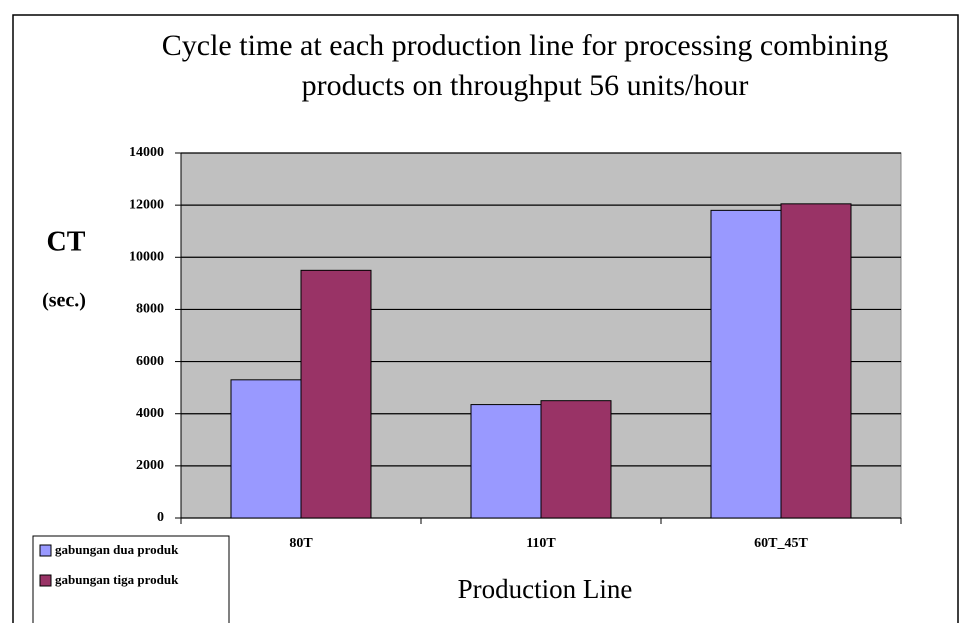  Describe the element at coordinates (146, 204) in the screenshot. I see `y-tick-label: 12000` at that location.